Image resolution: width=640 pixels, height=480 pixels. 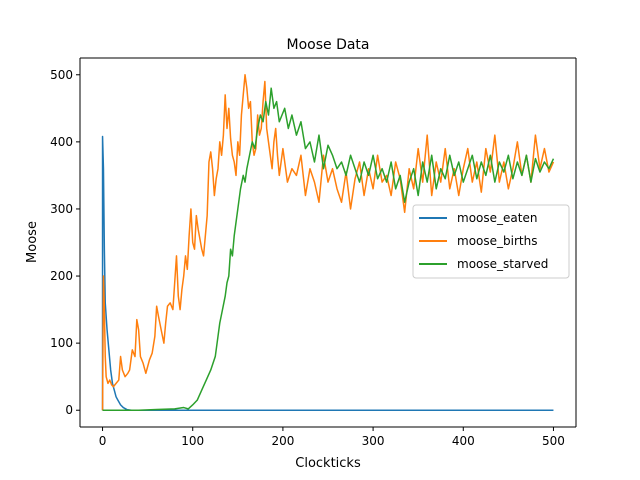 I want to click on legend: moose_eaten moose_births moose_starved, so click(x=491, y=241).